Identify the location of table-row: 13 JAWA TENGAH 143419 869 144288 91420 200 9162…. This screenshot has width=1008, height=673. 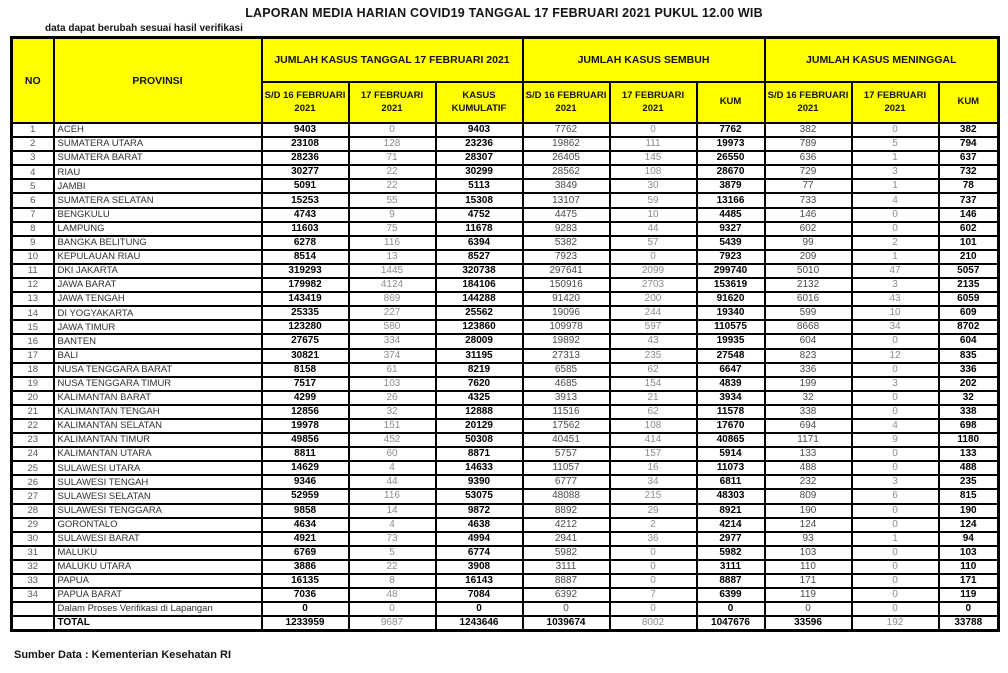
(505, 299).